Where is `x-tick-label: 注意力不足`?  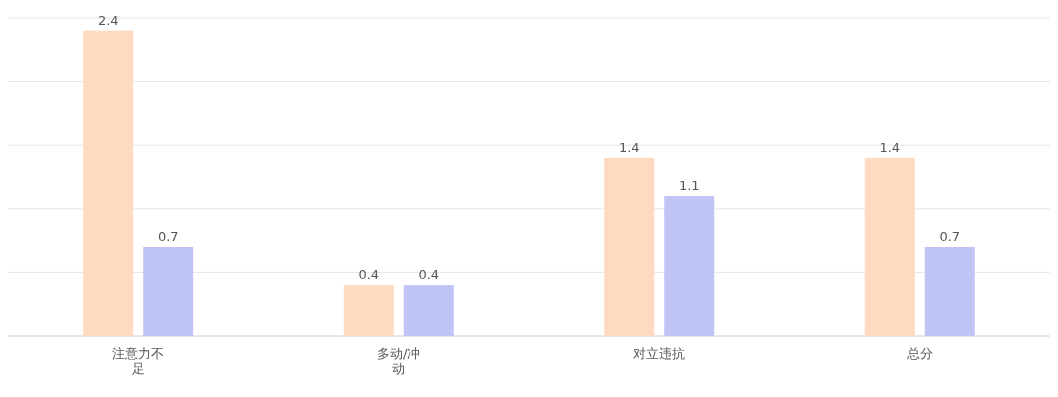
x-tick-label: 注意力不足 is located at coordinates (138, 361).